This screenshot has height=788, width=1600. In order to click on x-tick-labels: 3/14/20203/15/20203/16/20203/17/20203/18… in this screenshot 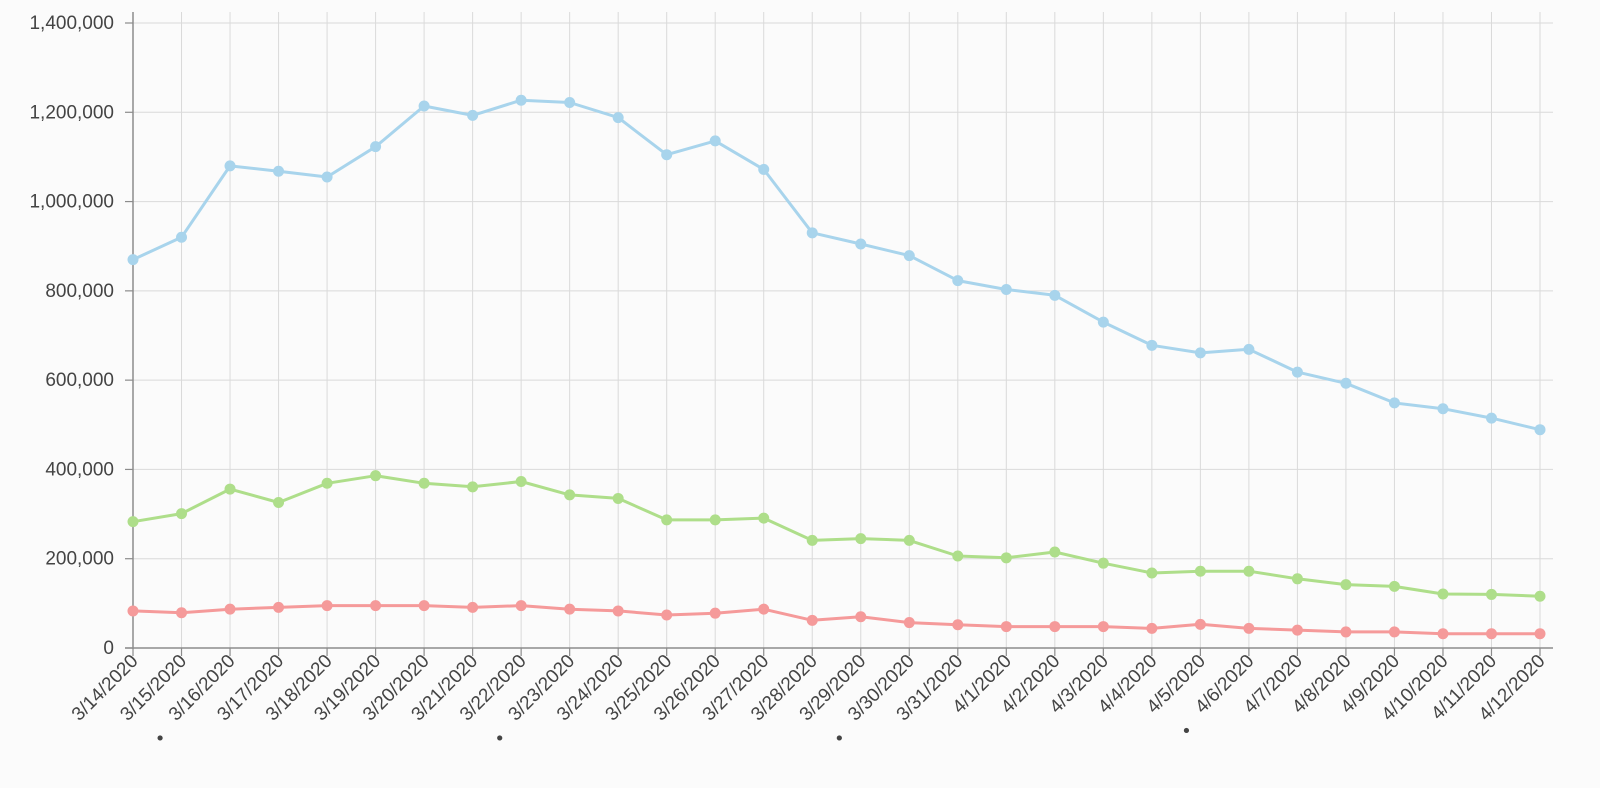, I will do `click(809, 696)`.